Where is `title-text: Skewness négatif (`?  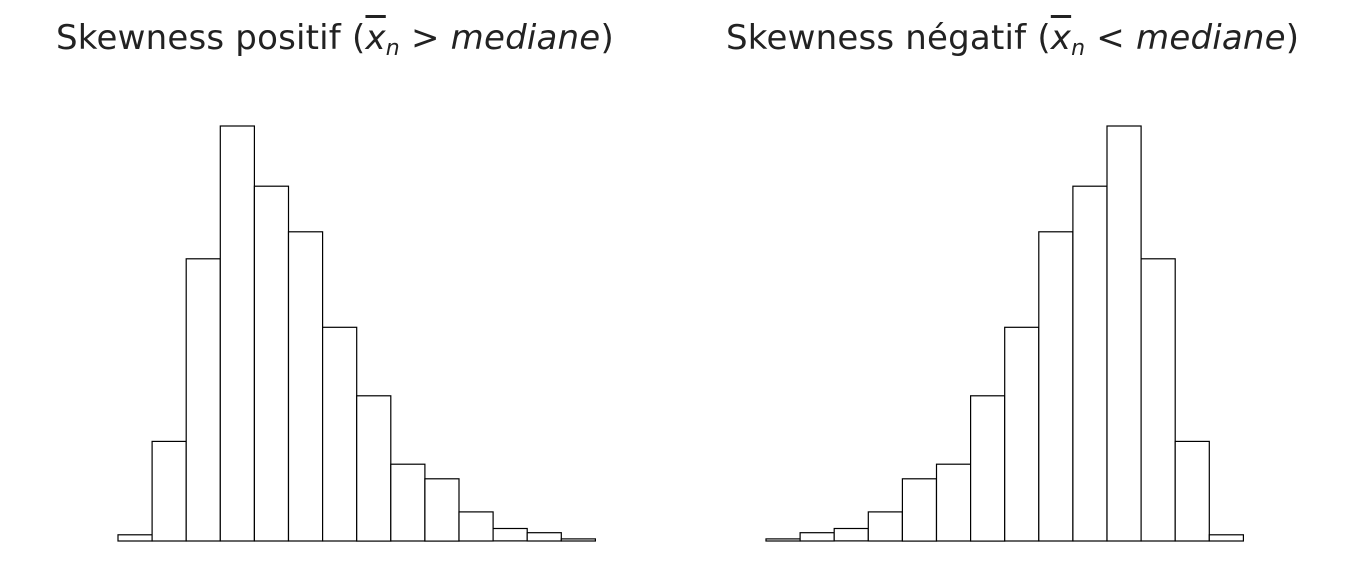 title-text: Skewness négatif ( is located at coordinates (888, 38).